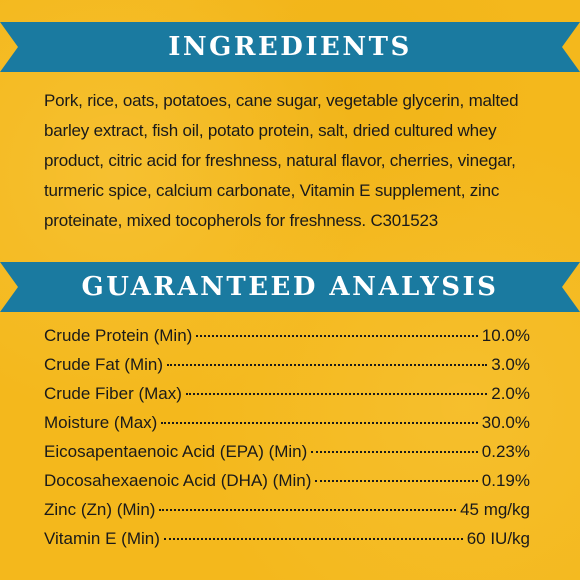 Image resolution: width=580 pixels, height=580 pixels. Describe the element at coordinates (118, 335) in the screenshot. I see `analysis-label: Crude Protein (Min)` at that location.